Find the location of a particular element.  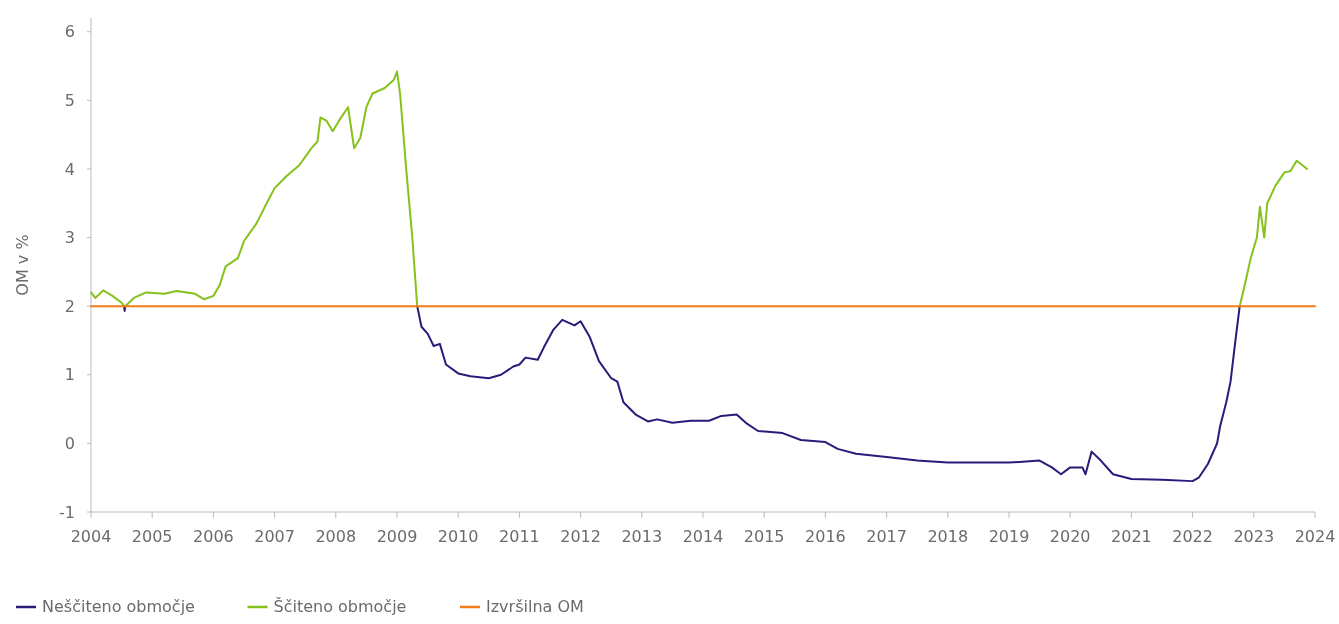

legend-label: Neščiteno območje is located at coordinates (118, 606).